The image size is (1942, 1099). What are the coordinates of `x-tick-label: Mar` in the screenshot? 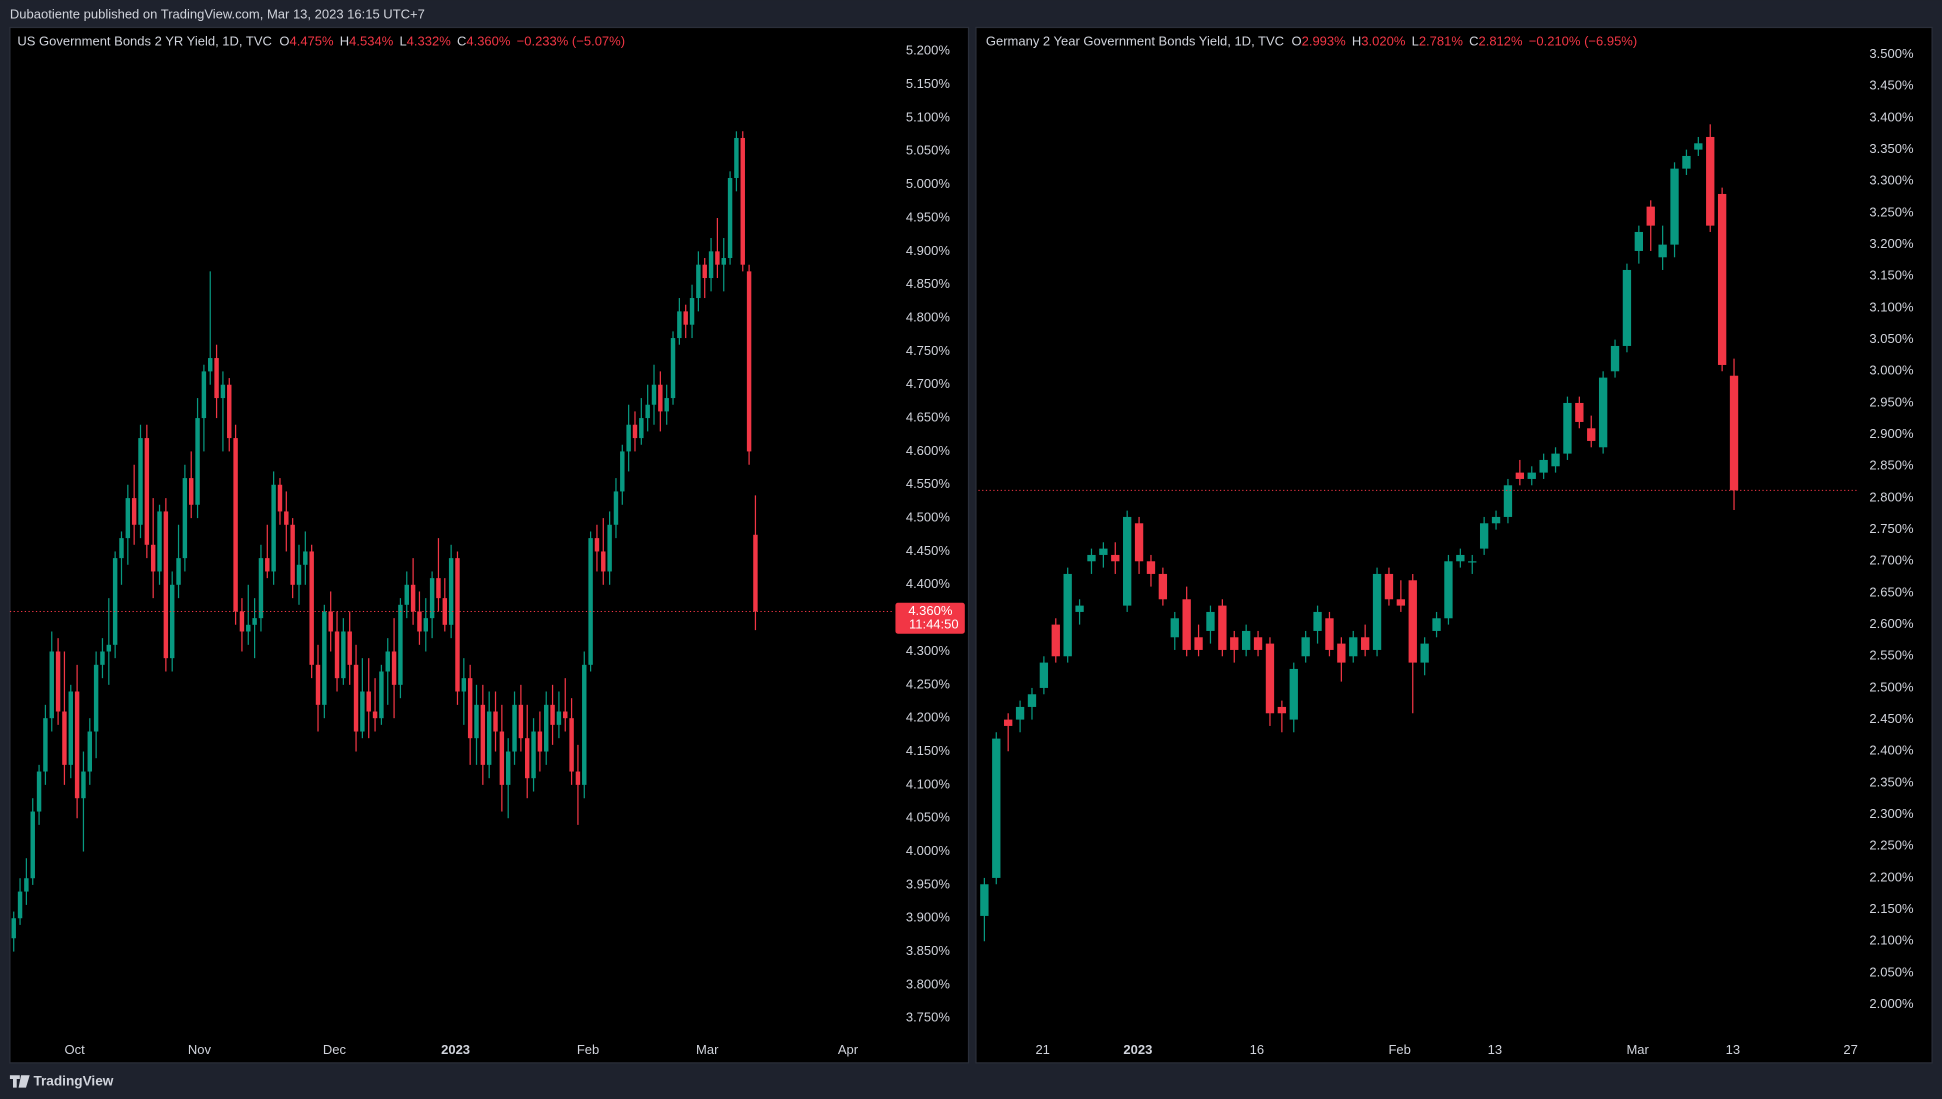 It's located at (707, 1049).